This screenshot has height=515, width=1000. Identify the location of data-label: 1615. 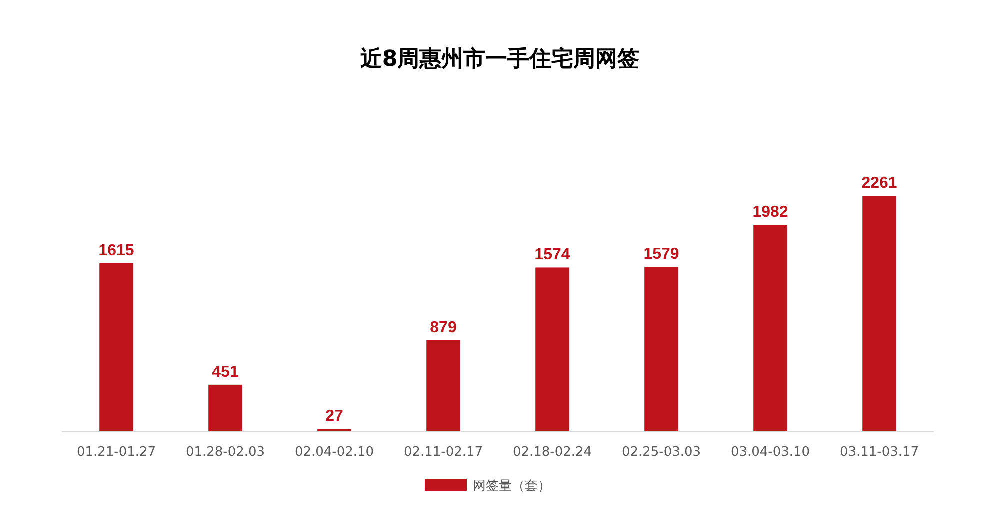
(116, 251).